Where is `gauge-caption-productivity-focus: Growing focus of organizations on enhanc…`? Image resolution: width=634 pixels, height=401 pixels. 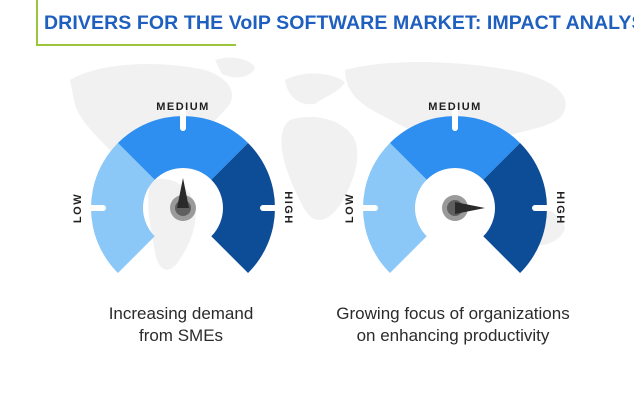 gauge-caption-productivity-focus: Growing focus of organizations on enhanc… is located at coordinates (453, 325).